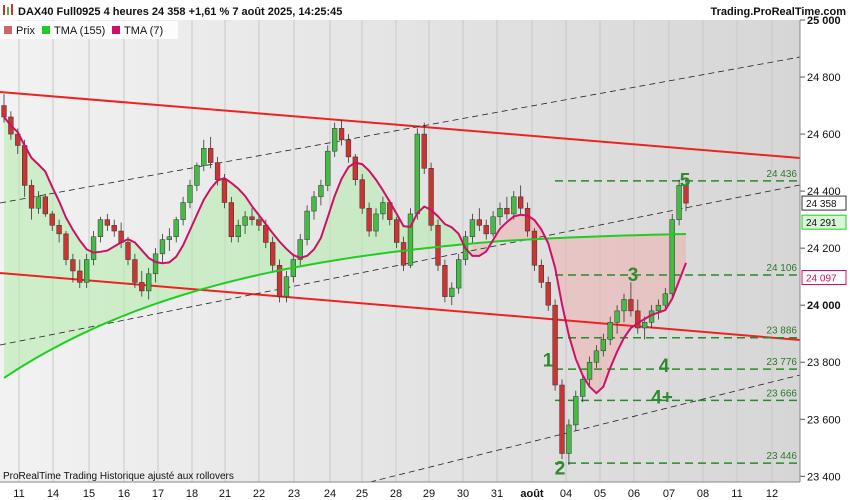 The image size is (850, 500). Describe the element at coordinates (664, 366) in the screenshot. I see `wave-label: 4` at that location.